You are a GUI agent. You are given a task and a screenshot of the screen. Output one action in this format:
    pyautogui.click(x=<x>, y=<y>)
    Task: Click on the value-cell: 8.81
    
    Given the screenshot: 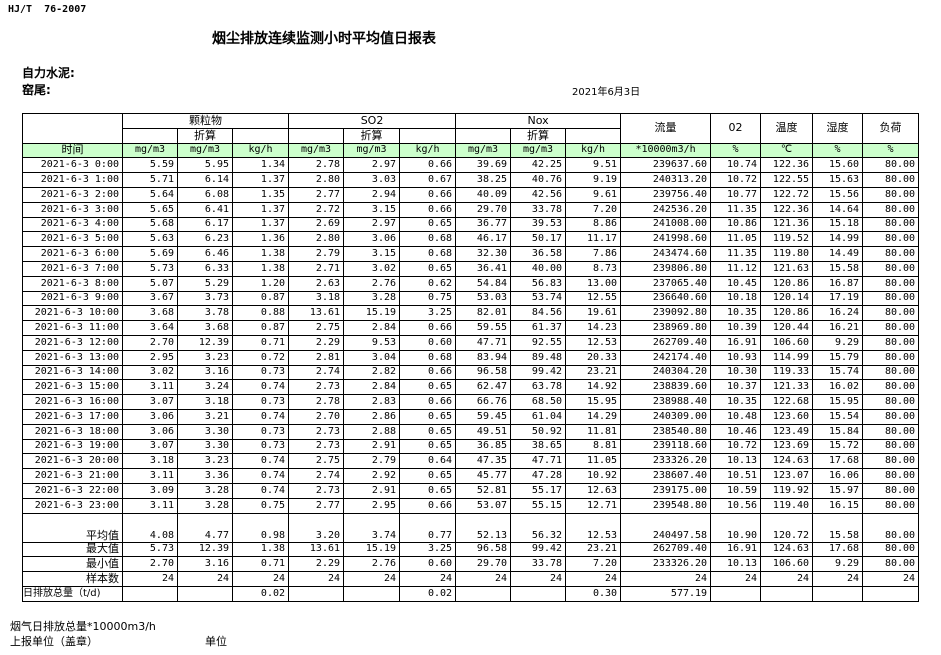 What is the action you would take?
    pyautogui.click(x=593, y=446)
    